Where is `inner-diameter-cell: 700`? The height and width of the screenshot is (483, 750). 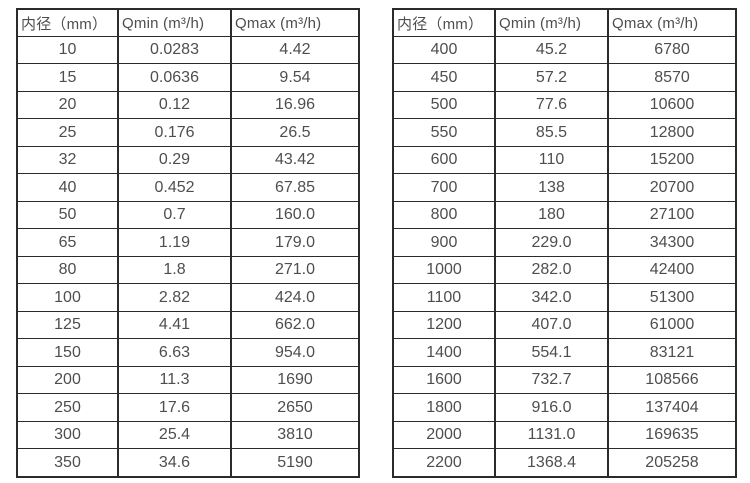
inner-diameter-cell: 700 is located at coordinates (444, 187).